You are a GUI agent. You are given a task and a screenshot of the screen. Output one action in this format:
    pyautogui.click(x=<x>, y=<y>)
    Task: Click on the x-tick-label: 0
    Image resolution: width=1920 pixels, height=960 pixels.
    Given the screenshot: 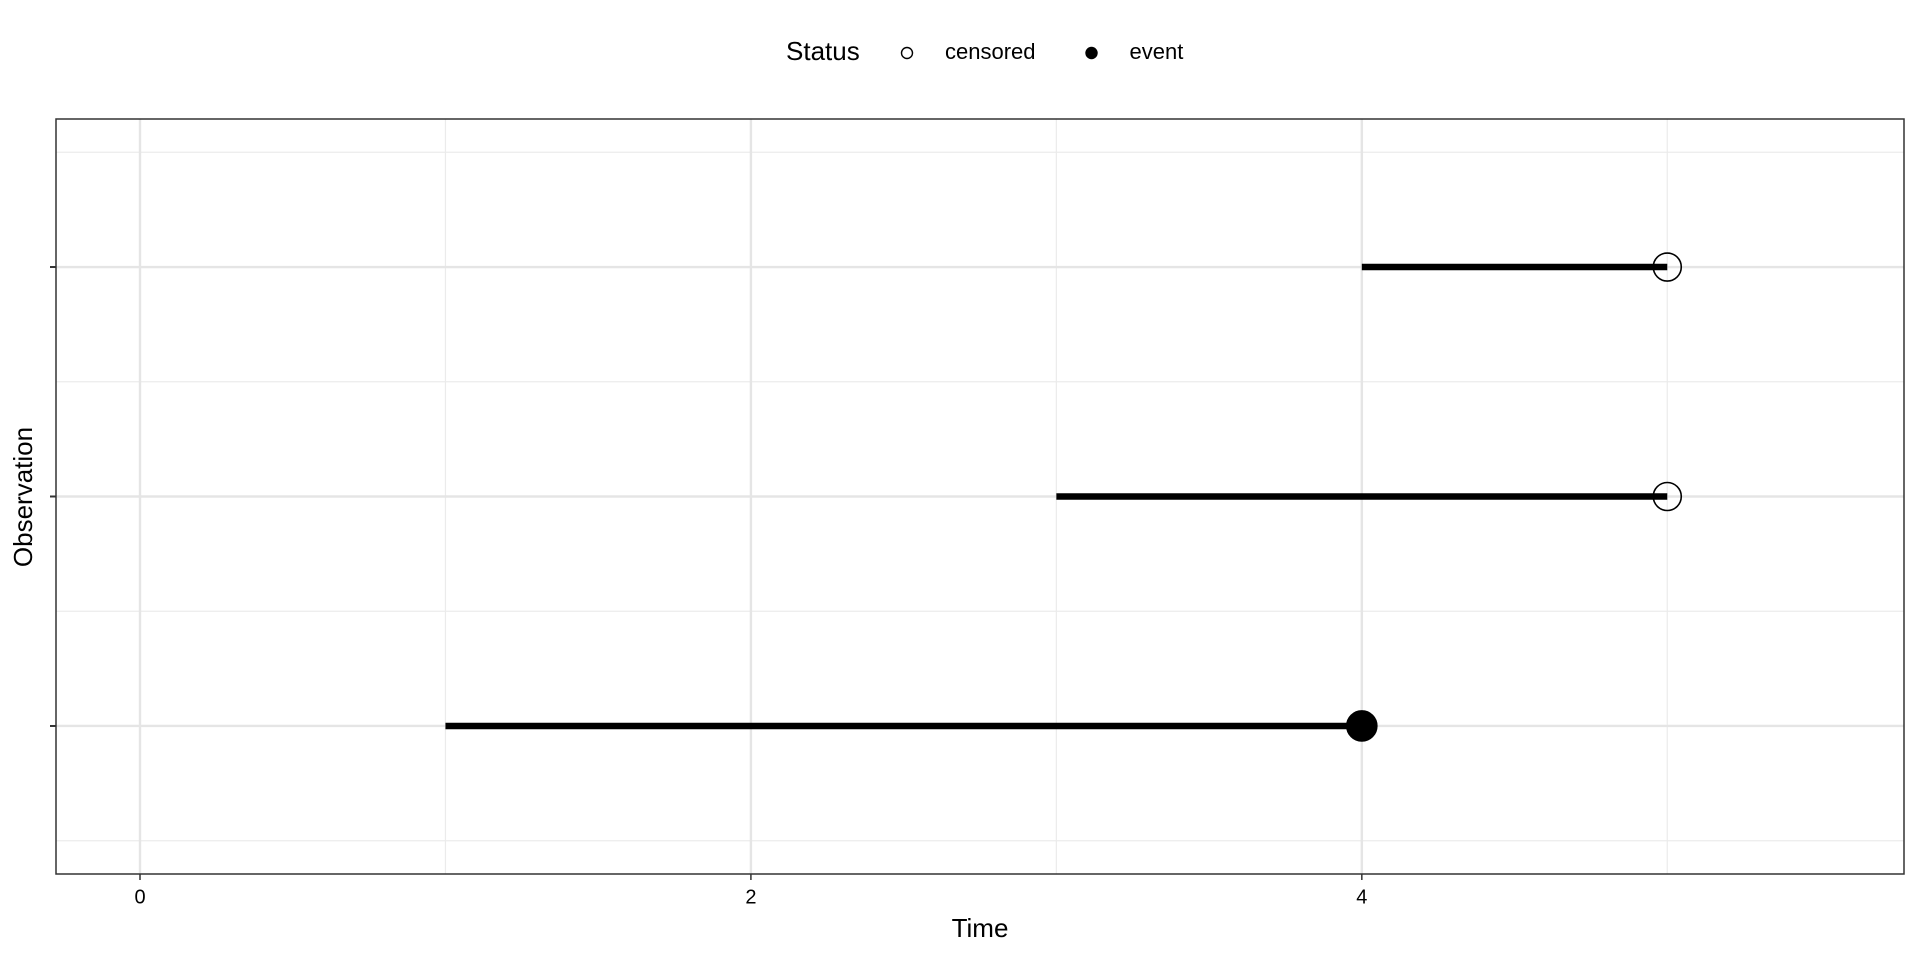 What is the action you would take?
    pyautogui.click(x=139, y=897)
    